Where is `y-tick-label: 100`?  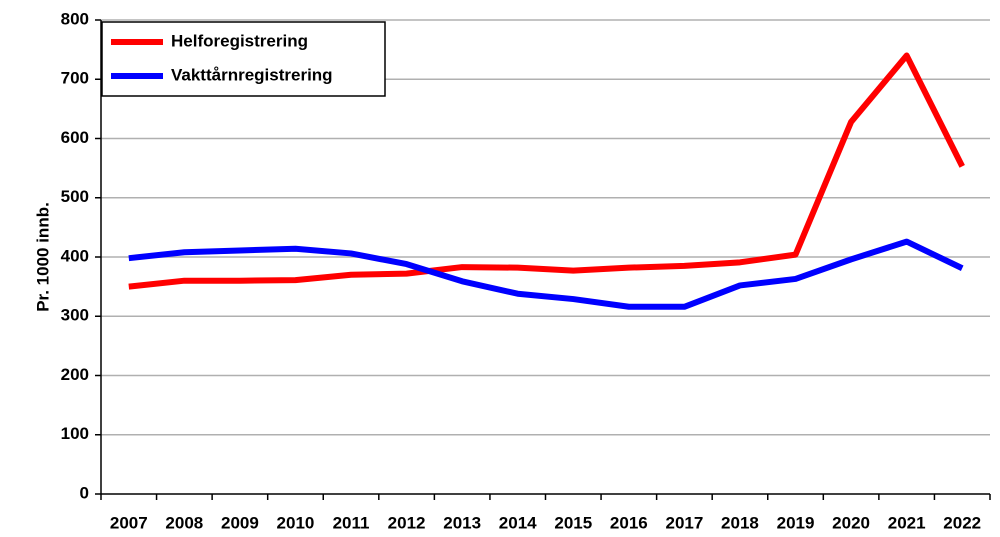 y-tick-label: 100 is located at coordinates (75, 433).